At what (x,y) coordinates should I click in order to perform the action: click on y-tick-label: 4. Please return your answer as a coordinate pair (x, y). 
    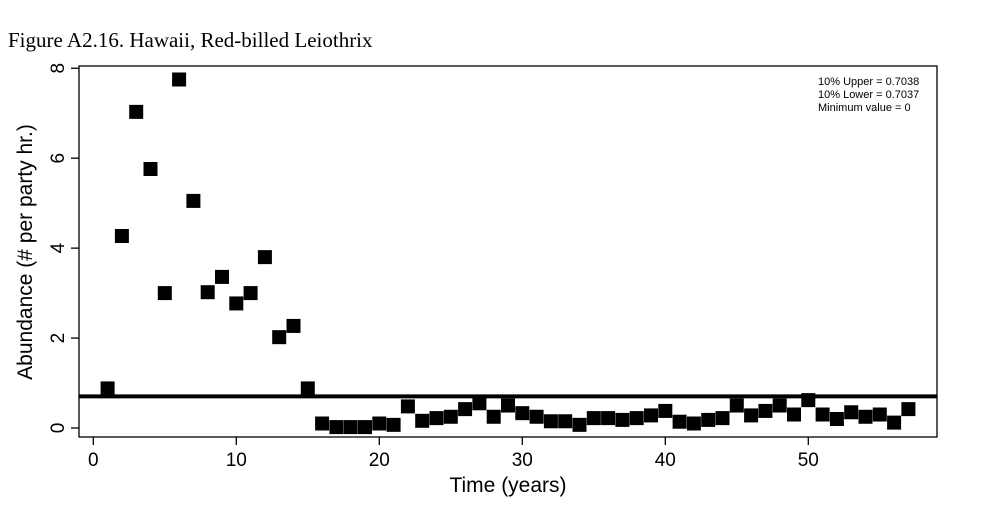
    Looking at the image, I should click on (58, 247).